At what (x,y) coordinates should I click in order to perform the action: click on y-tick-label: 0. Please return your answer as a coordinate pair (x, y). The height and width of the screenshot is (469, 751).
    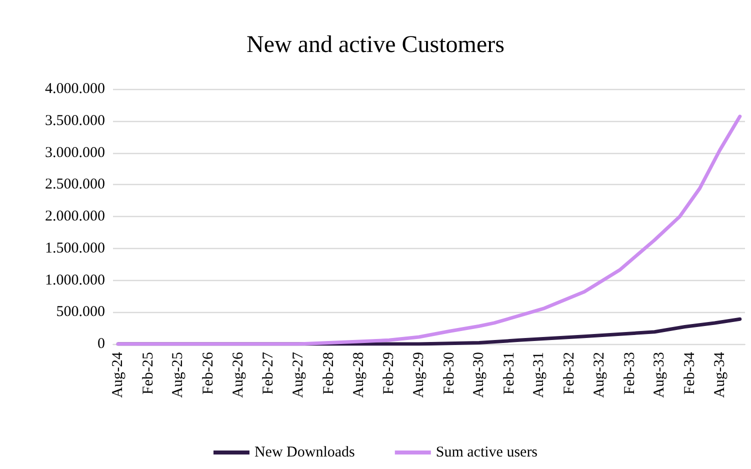
    Looking at the image, I should click on (101, 344).